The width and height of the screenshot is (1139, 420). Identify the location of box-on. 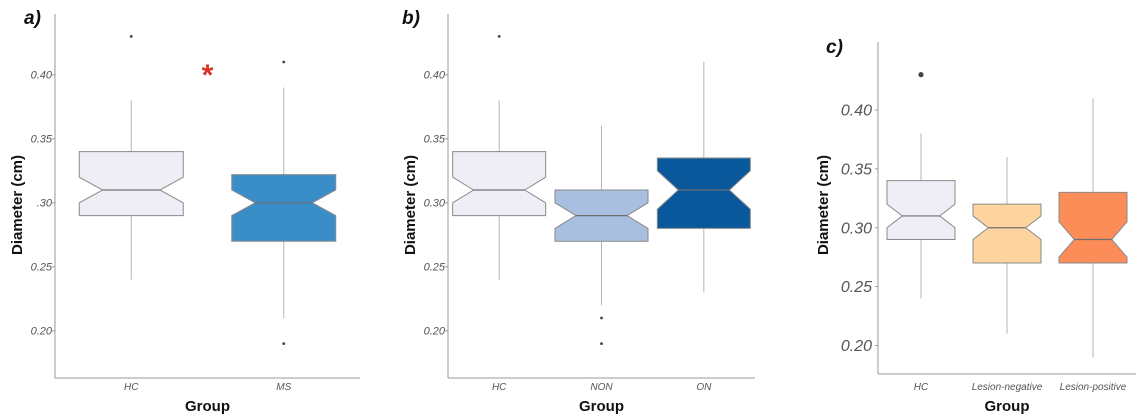
(703, 193).